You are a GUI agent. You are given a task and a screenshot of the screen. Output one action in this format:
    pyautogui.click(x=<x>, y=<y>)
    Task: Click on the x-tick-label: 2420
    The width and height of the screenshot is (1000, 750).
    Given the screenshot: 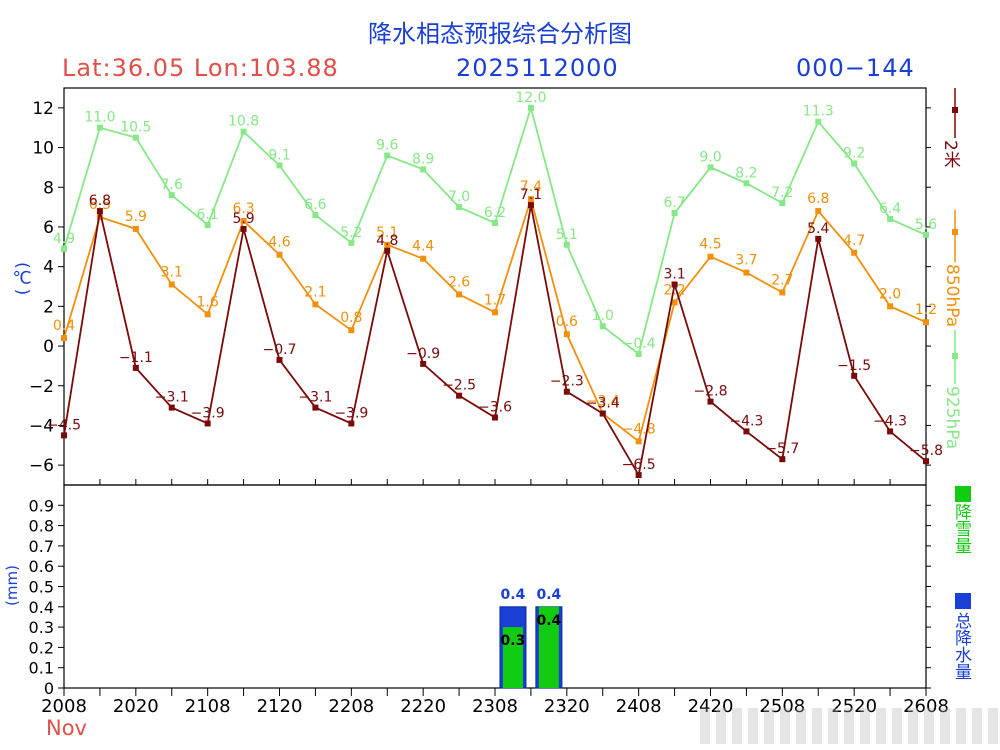 What is the action you would take?
    pyautogui.click(x=711, y=706)
    